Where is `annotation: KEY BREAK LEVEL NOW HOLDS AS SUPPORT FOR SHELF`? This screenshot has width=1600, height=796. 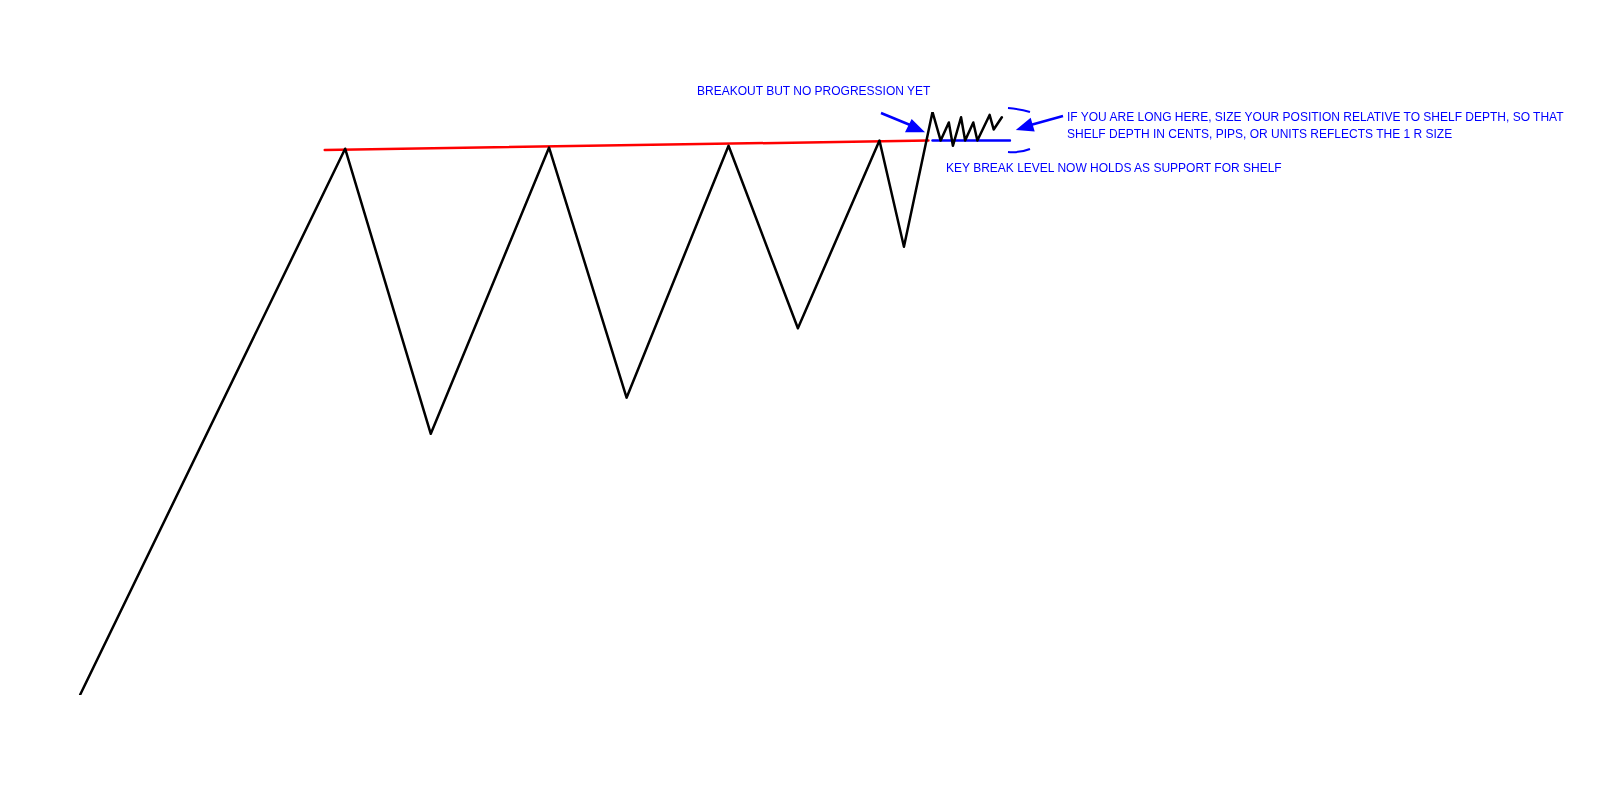
annotation: KEY BREAK LEVEL NOW HOLDS AS SUPPORT FOR SHELF is located at coordinates (1114, 168).